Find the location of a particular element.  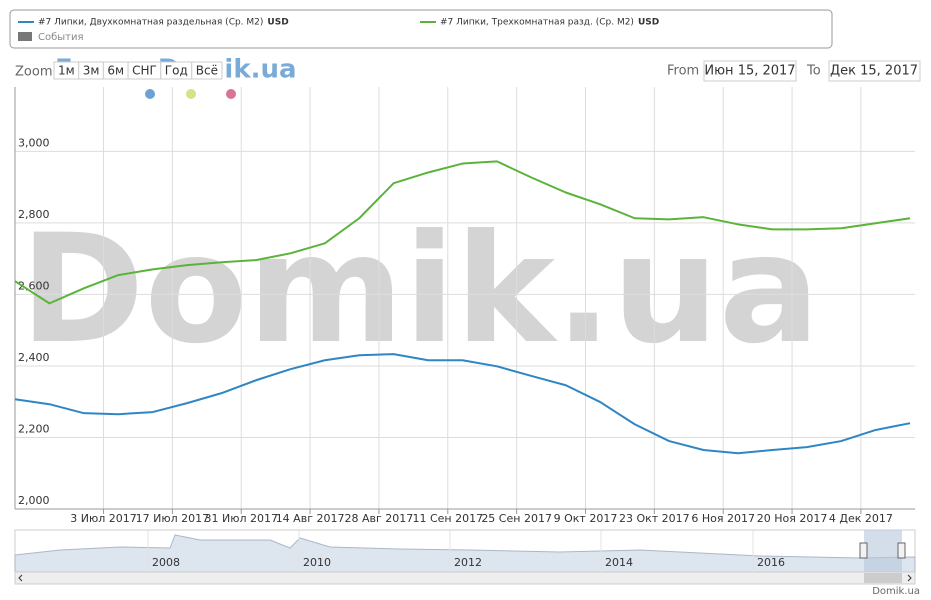

y-tick-label: 2,200 is located at coordinates (34, 428).